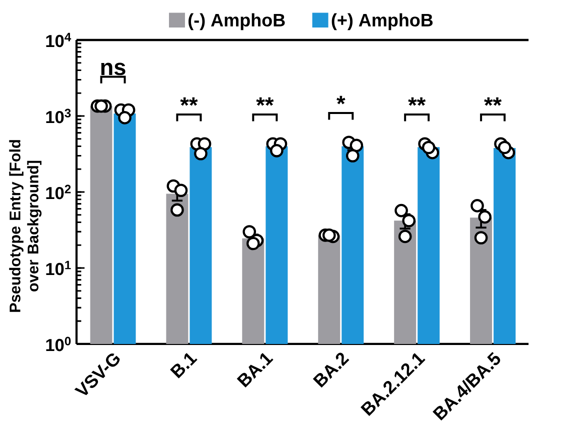 This screenshot has height=446, width=569. What do you see at coordinates (58, 192) in the screenshot?
I see `y-tick-label: 10$^{2}$` at bounding box center [58, 192].